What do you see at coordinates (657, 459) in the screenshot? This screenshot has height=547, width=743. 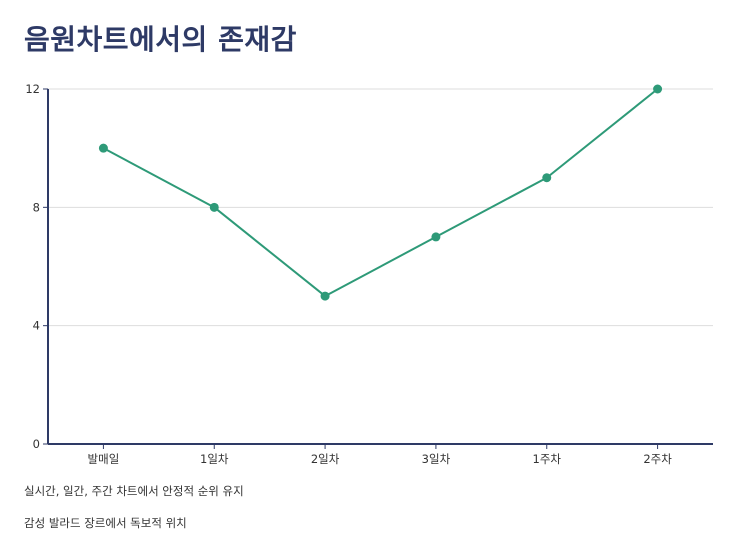 I see `x-tick-label: 2주차` at bounding box center [657, 459].